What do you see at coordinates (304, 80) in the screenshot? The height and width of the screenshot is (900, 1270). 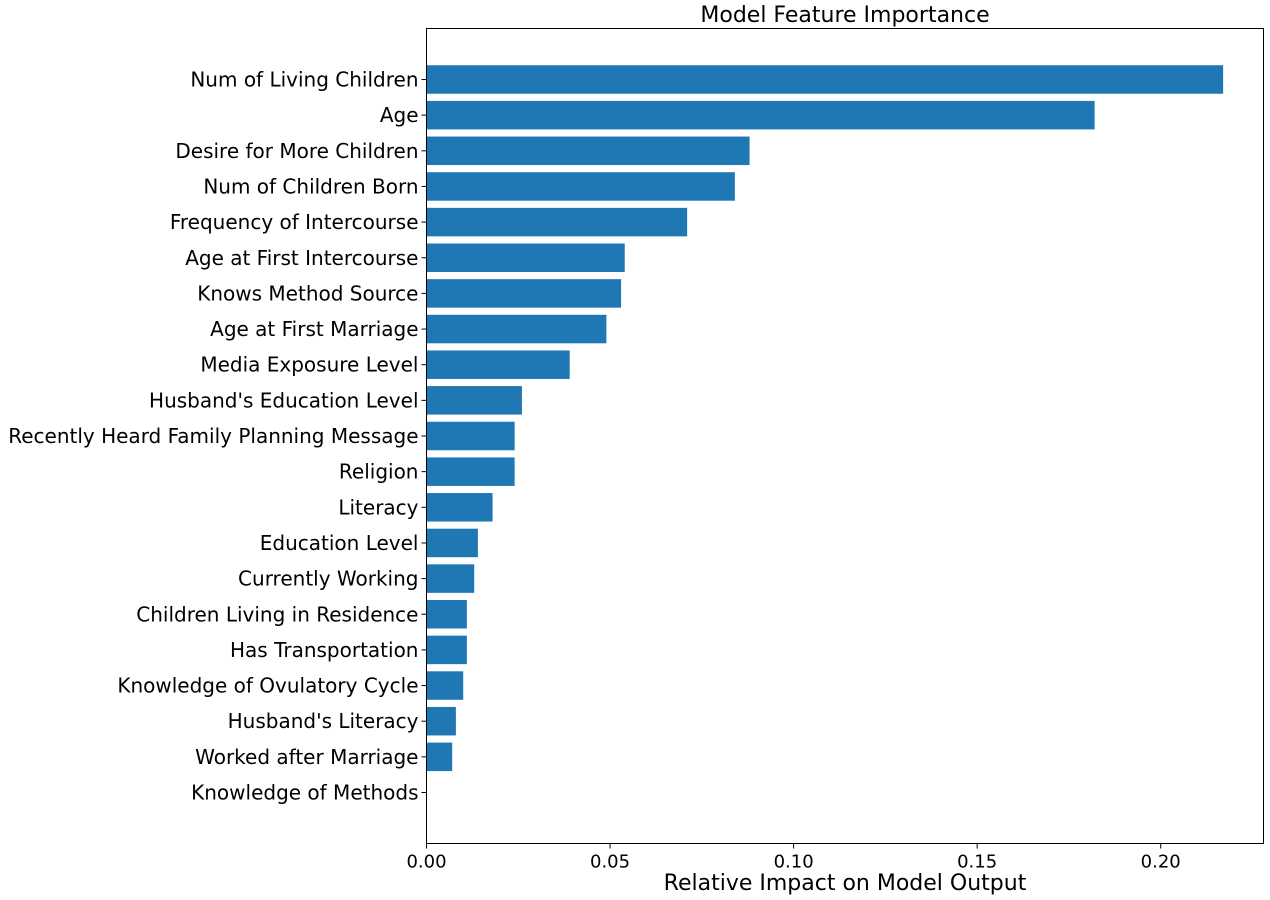 I see `y-tick-label: Num of Living Children` at bounding box center [304, 80].